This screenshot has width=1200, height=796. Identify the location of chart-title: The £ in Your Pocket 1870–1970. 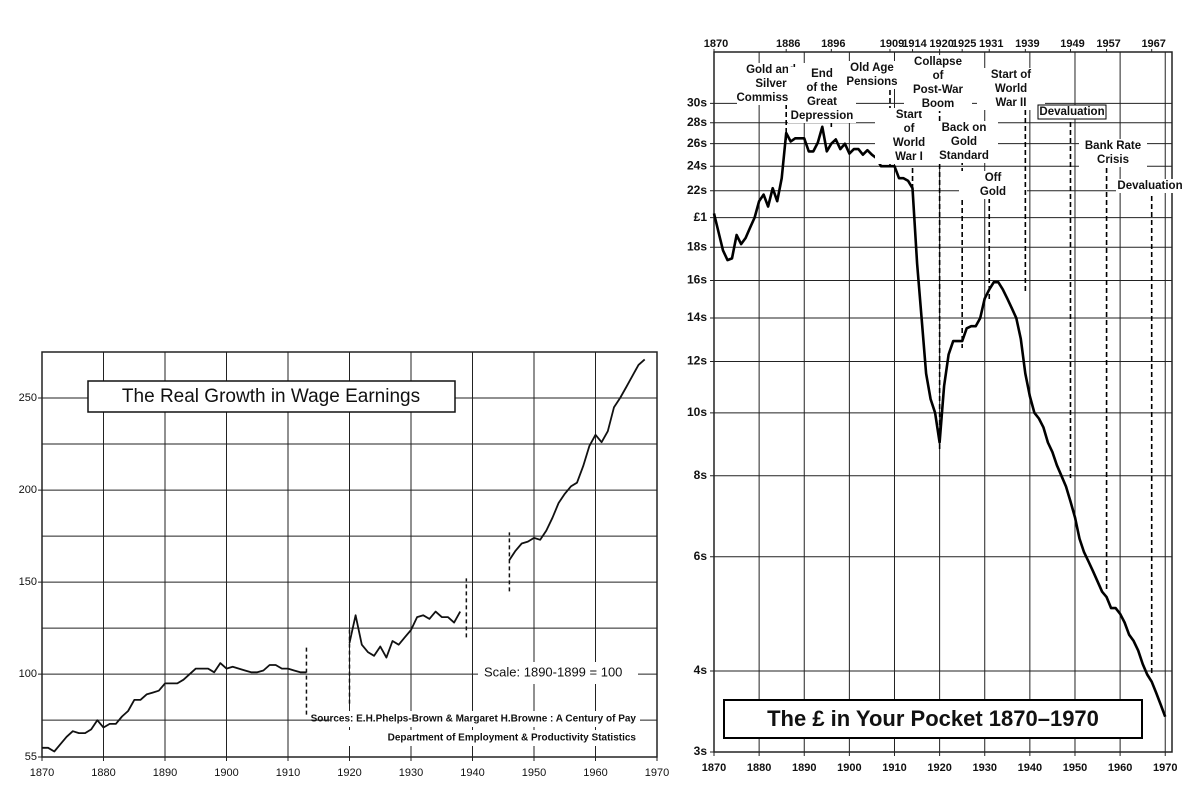
(933, 718).